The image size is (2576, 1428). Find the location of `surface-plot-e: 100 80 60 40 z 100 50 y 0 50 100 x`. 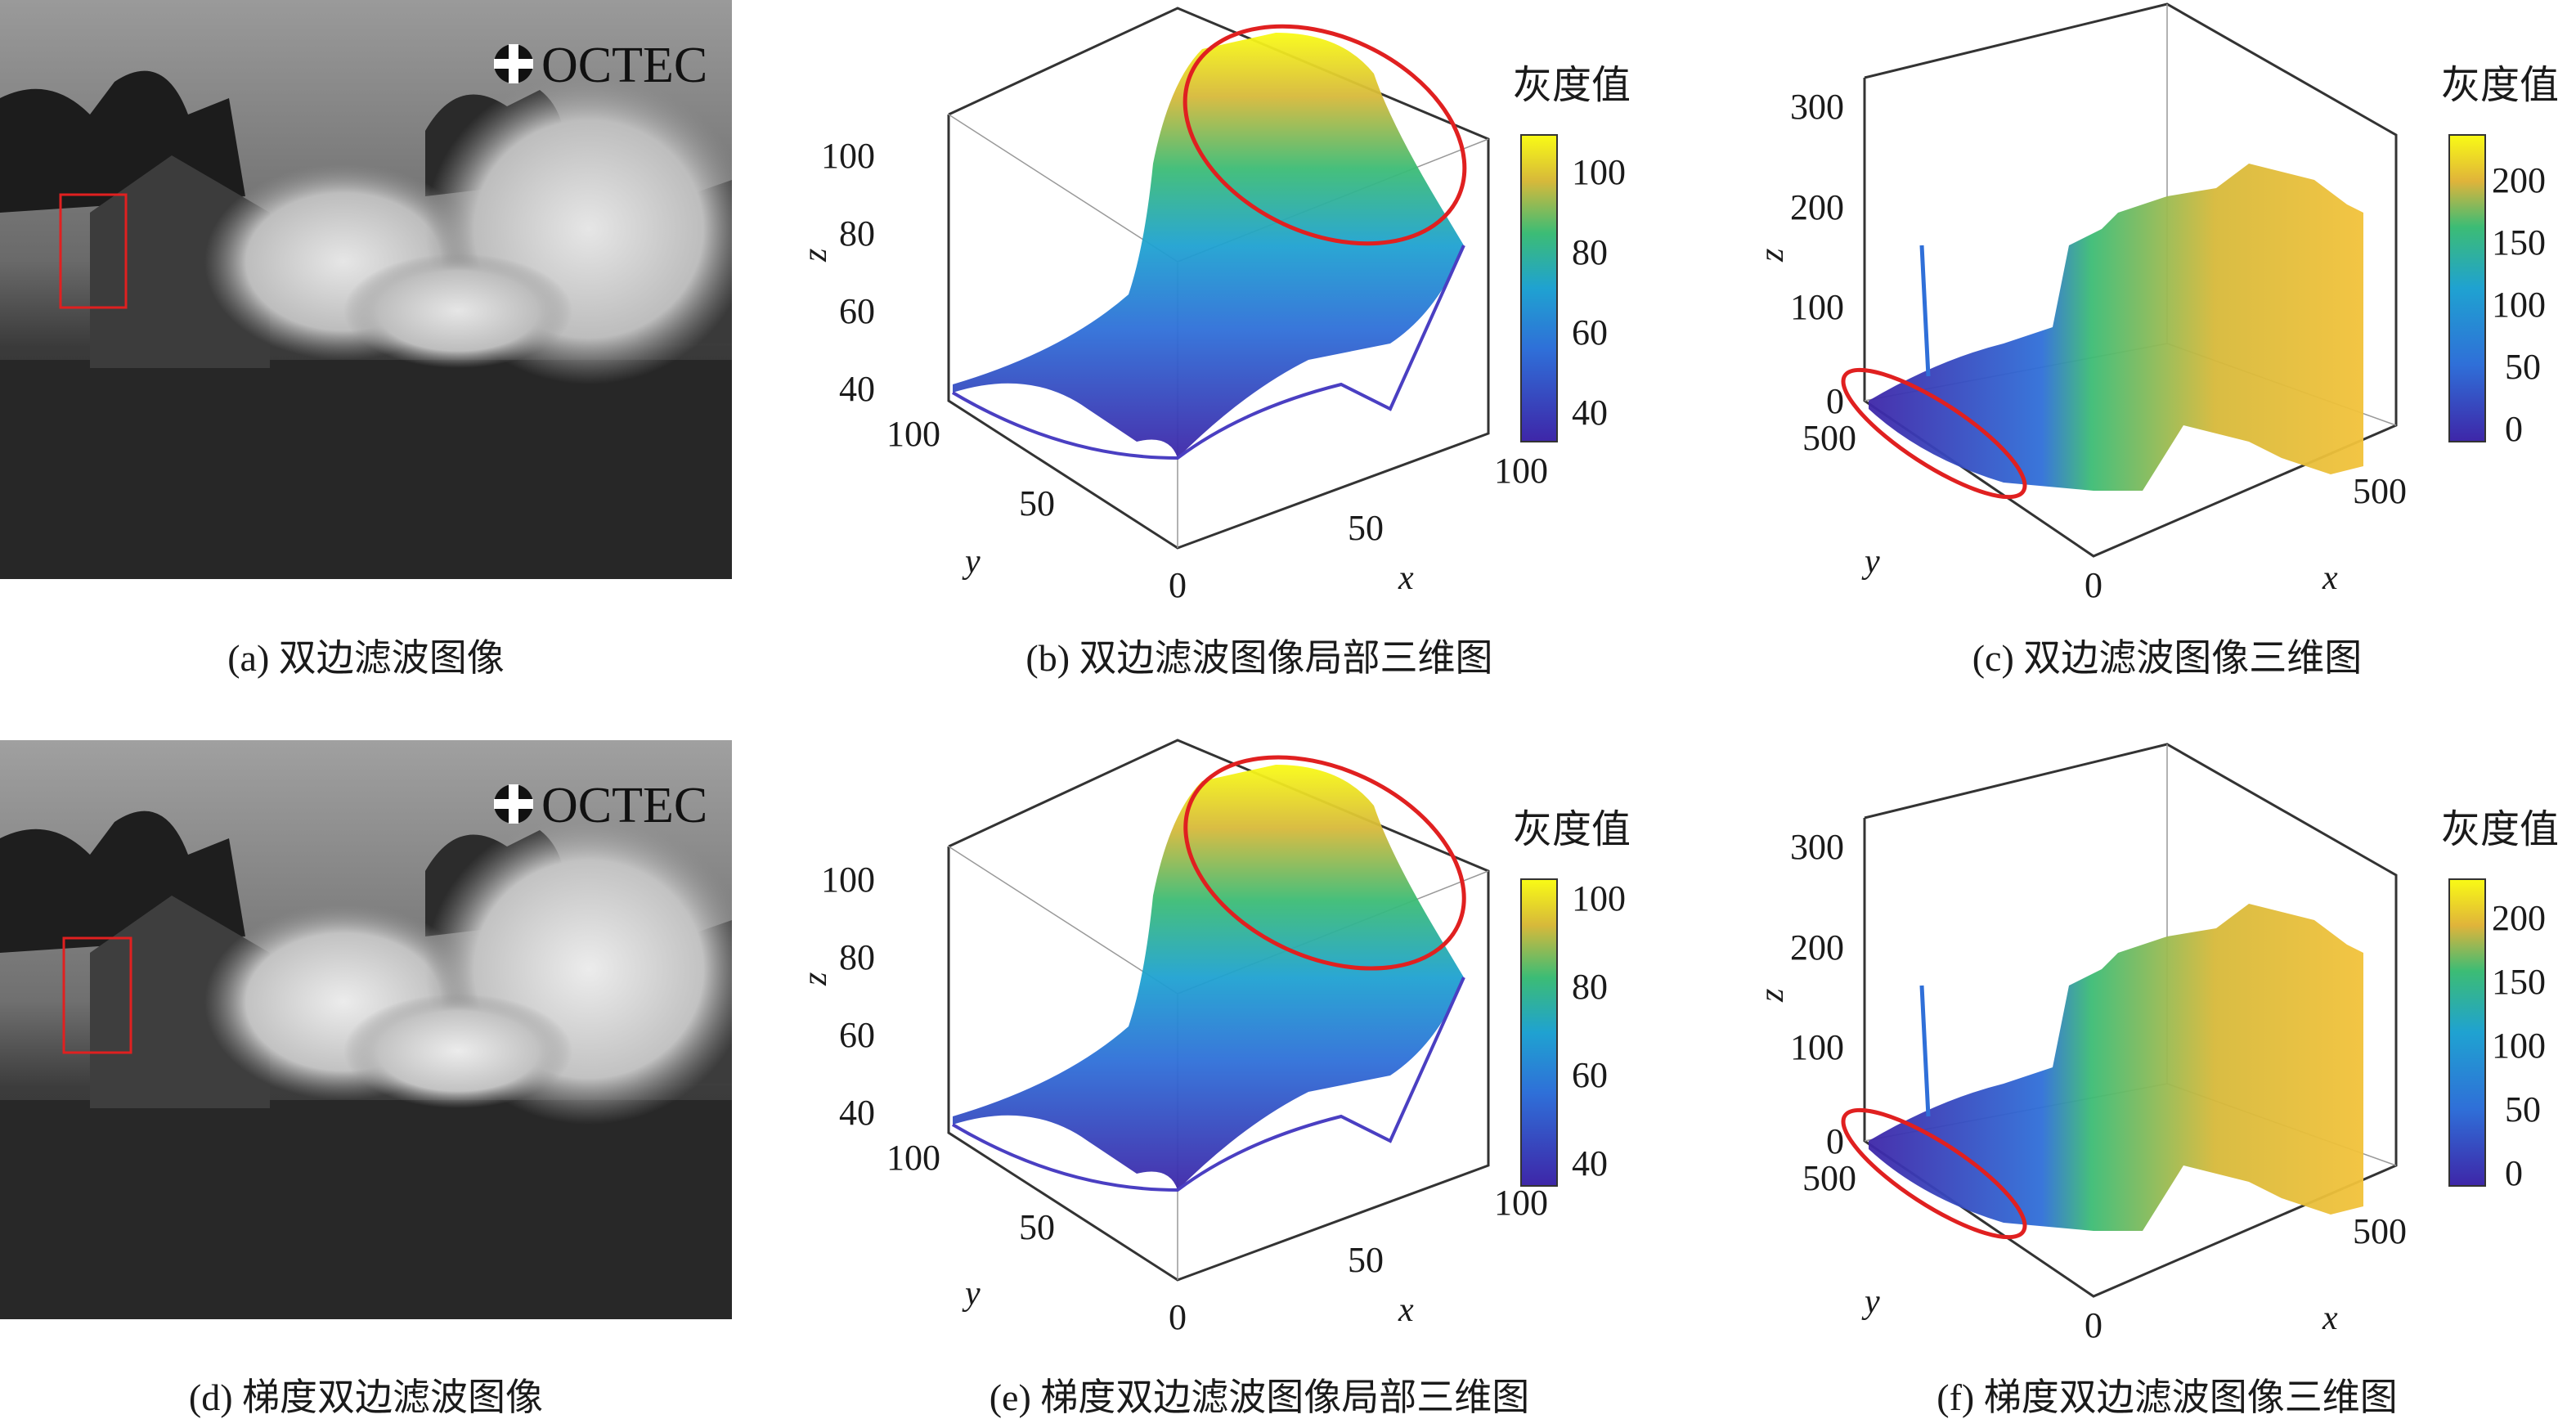

surface-plot-e: 100 80 60 40 z 100 50 y 0 50 100 x is located at coordinates (1236, 1044).